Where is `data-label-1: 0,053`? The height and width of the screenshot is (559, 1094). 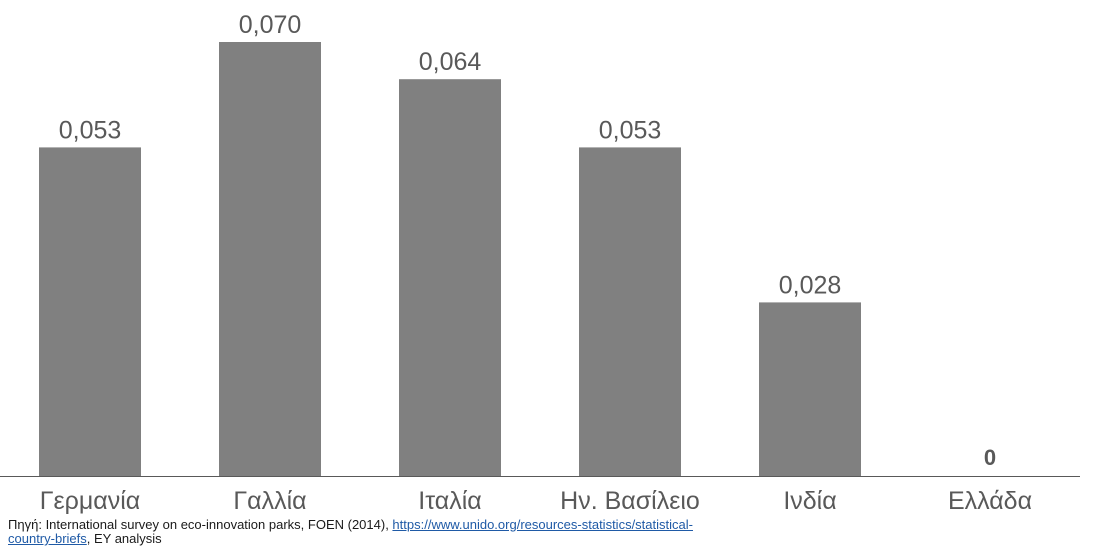
data-label-1: 0,053 is located at coordinates (90, 130).